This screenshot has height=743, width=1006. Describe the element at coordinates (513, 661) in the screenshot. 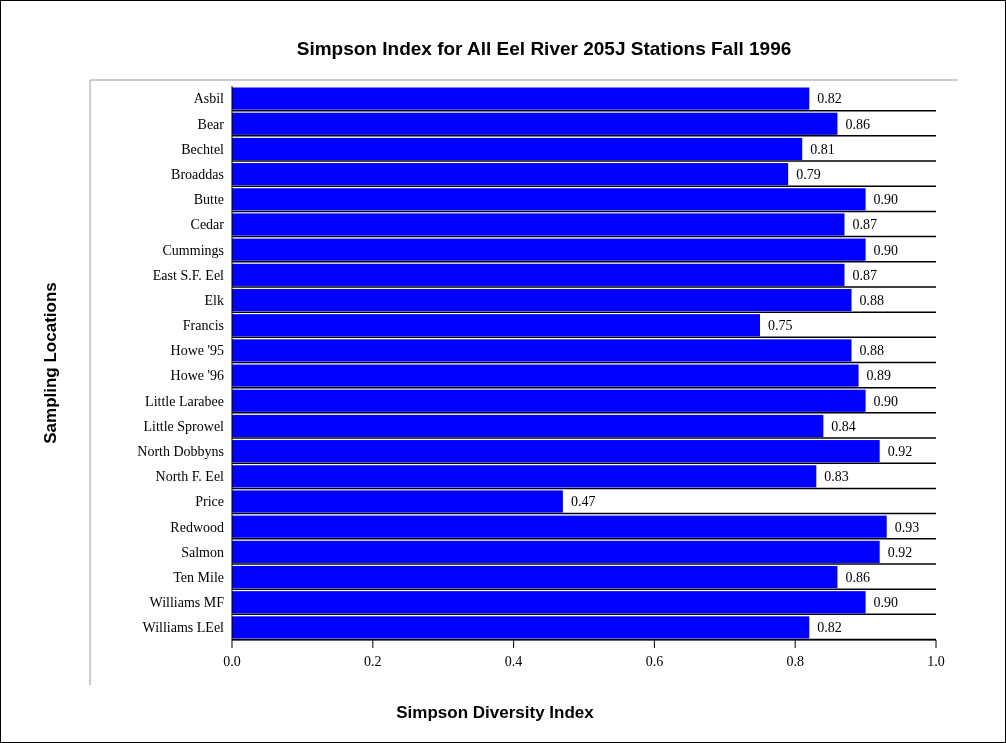

I see `x-tick-label: 0.4` at that location.